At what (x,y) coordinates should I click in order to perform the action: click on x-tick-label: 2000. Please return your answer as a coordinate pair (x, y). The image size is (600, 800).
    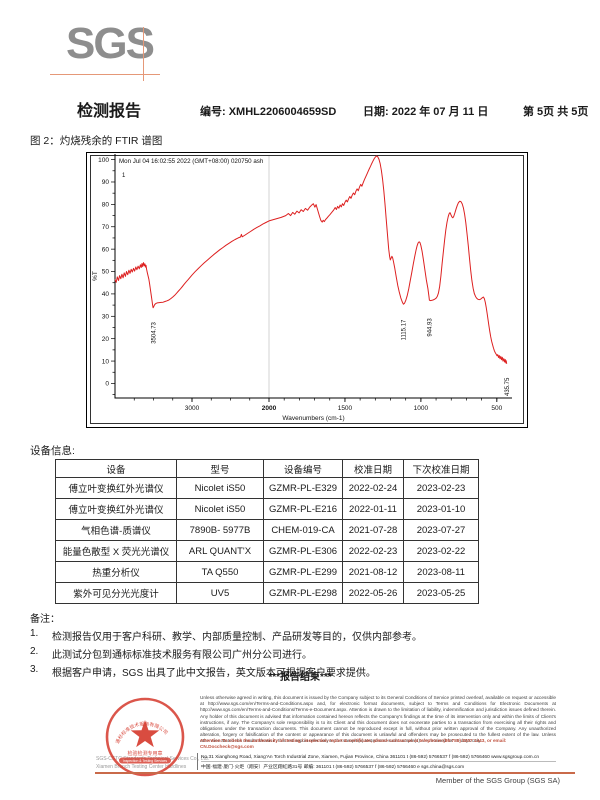
    Looking at the image, I should click on (269, 408).